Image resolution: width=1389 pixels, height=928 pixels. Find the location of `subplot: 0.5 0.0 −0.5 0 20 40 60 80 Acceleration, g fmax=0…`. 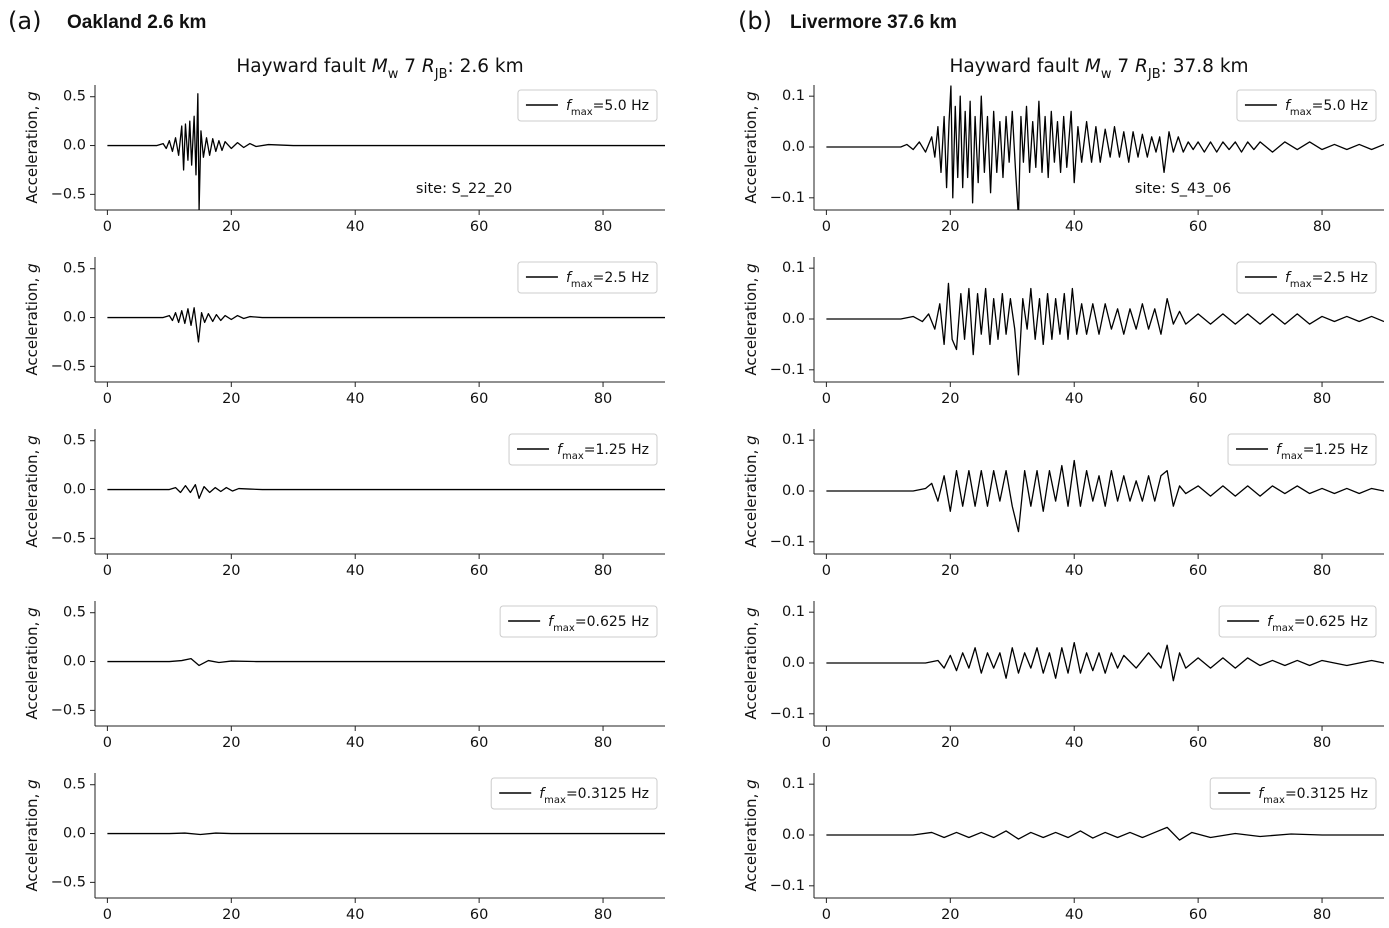

subplot: 0.5 0.0 −0.5 0 20 40 60 80 Acceleration, g fmax=0… is located at coordinates (344, 676).